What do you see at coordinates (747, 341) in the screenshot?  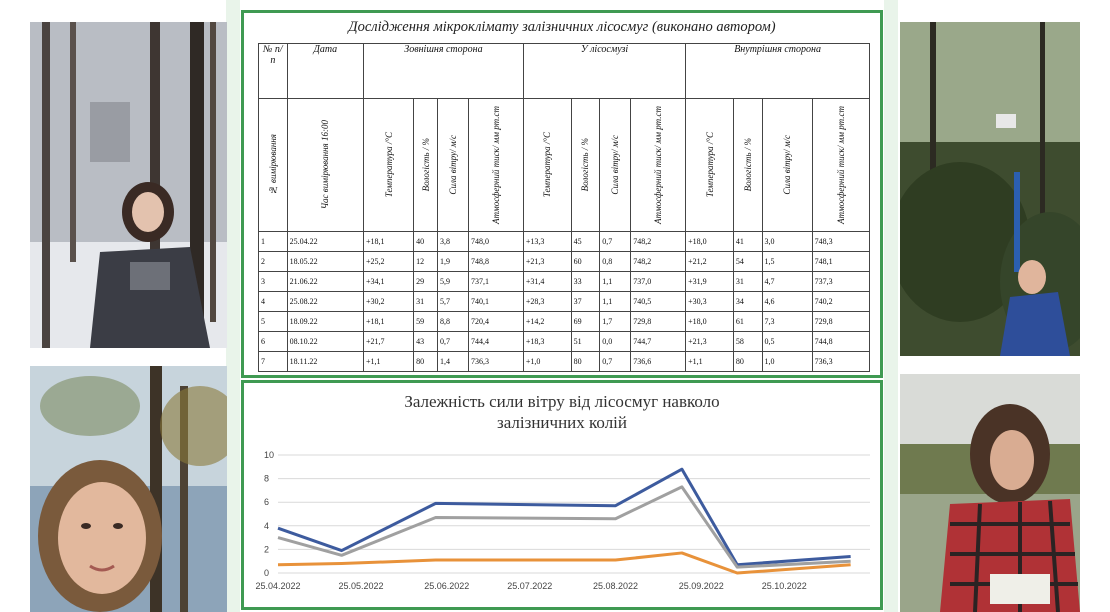 I see `table-cell: 58` at bounding box center [747, 341].